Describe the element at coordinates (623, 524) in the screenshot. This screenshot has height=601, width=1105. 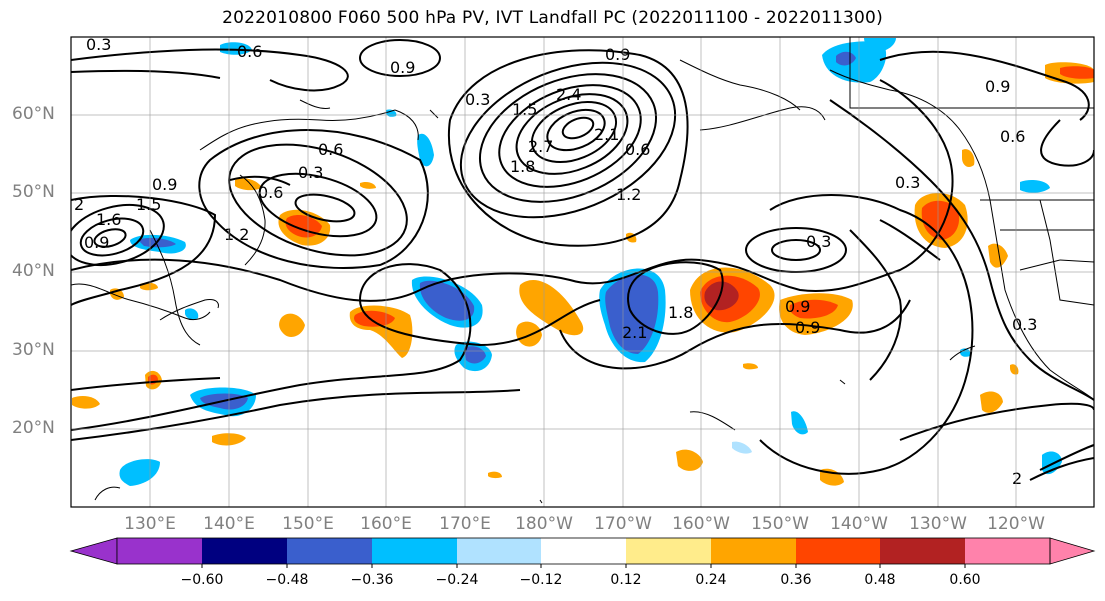
I see `lon-label: 170°W` at that location.